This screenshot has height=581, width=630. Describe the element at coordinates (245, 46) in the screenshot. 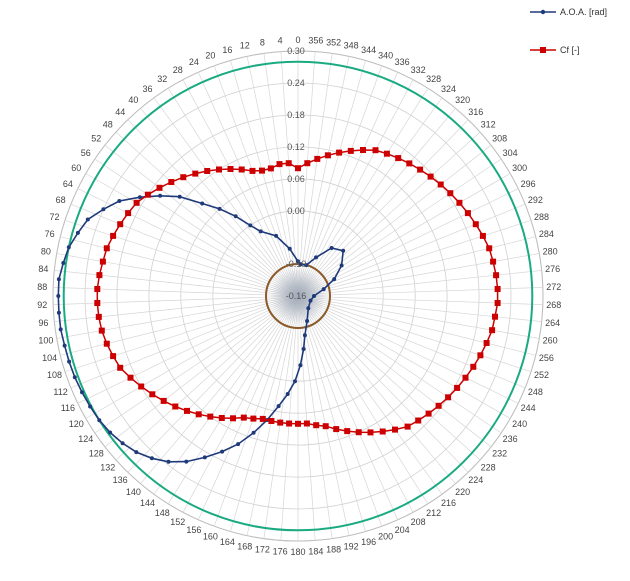

I see `angle-tick-label: 12` at that location.